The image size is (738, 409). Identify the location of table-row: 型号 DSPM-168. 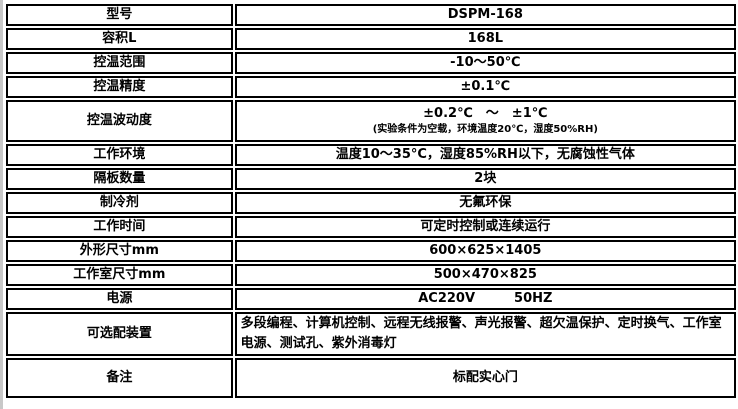
(371, 15).